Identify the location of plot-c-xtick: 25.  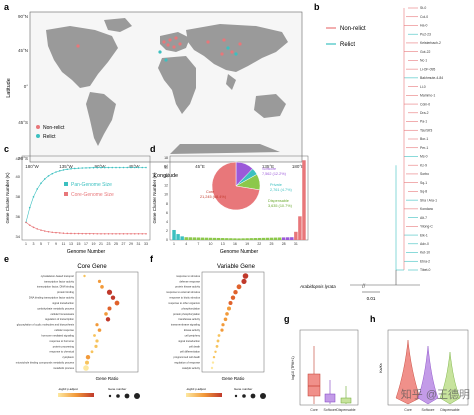
(116, 244).